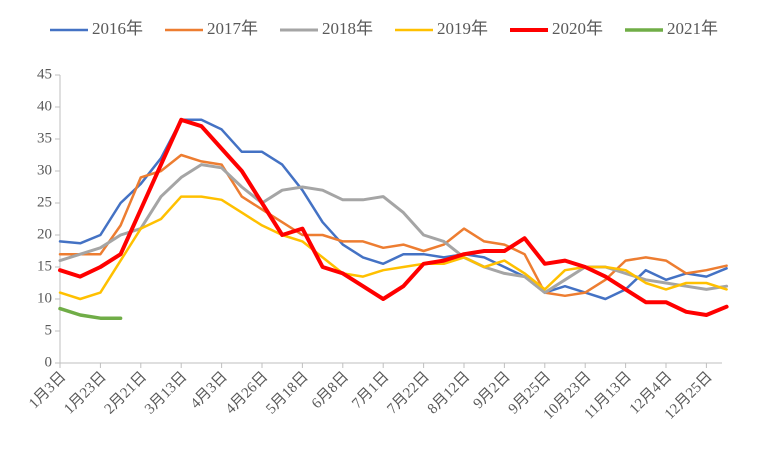  I want to click on y-tick-label: 35, so click(44, 138).